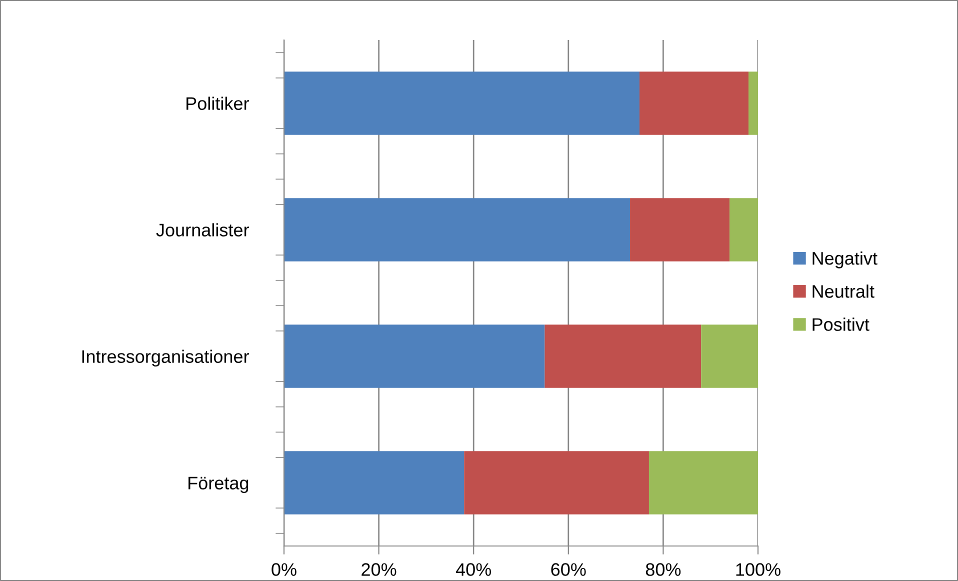  What do you see at coordinates (284, 569) in the screenshot?
I see `x-tick-label: 0%` at bounding box center [284, 569].